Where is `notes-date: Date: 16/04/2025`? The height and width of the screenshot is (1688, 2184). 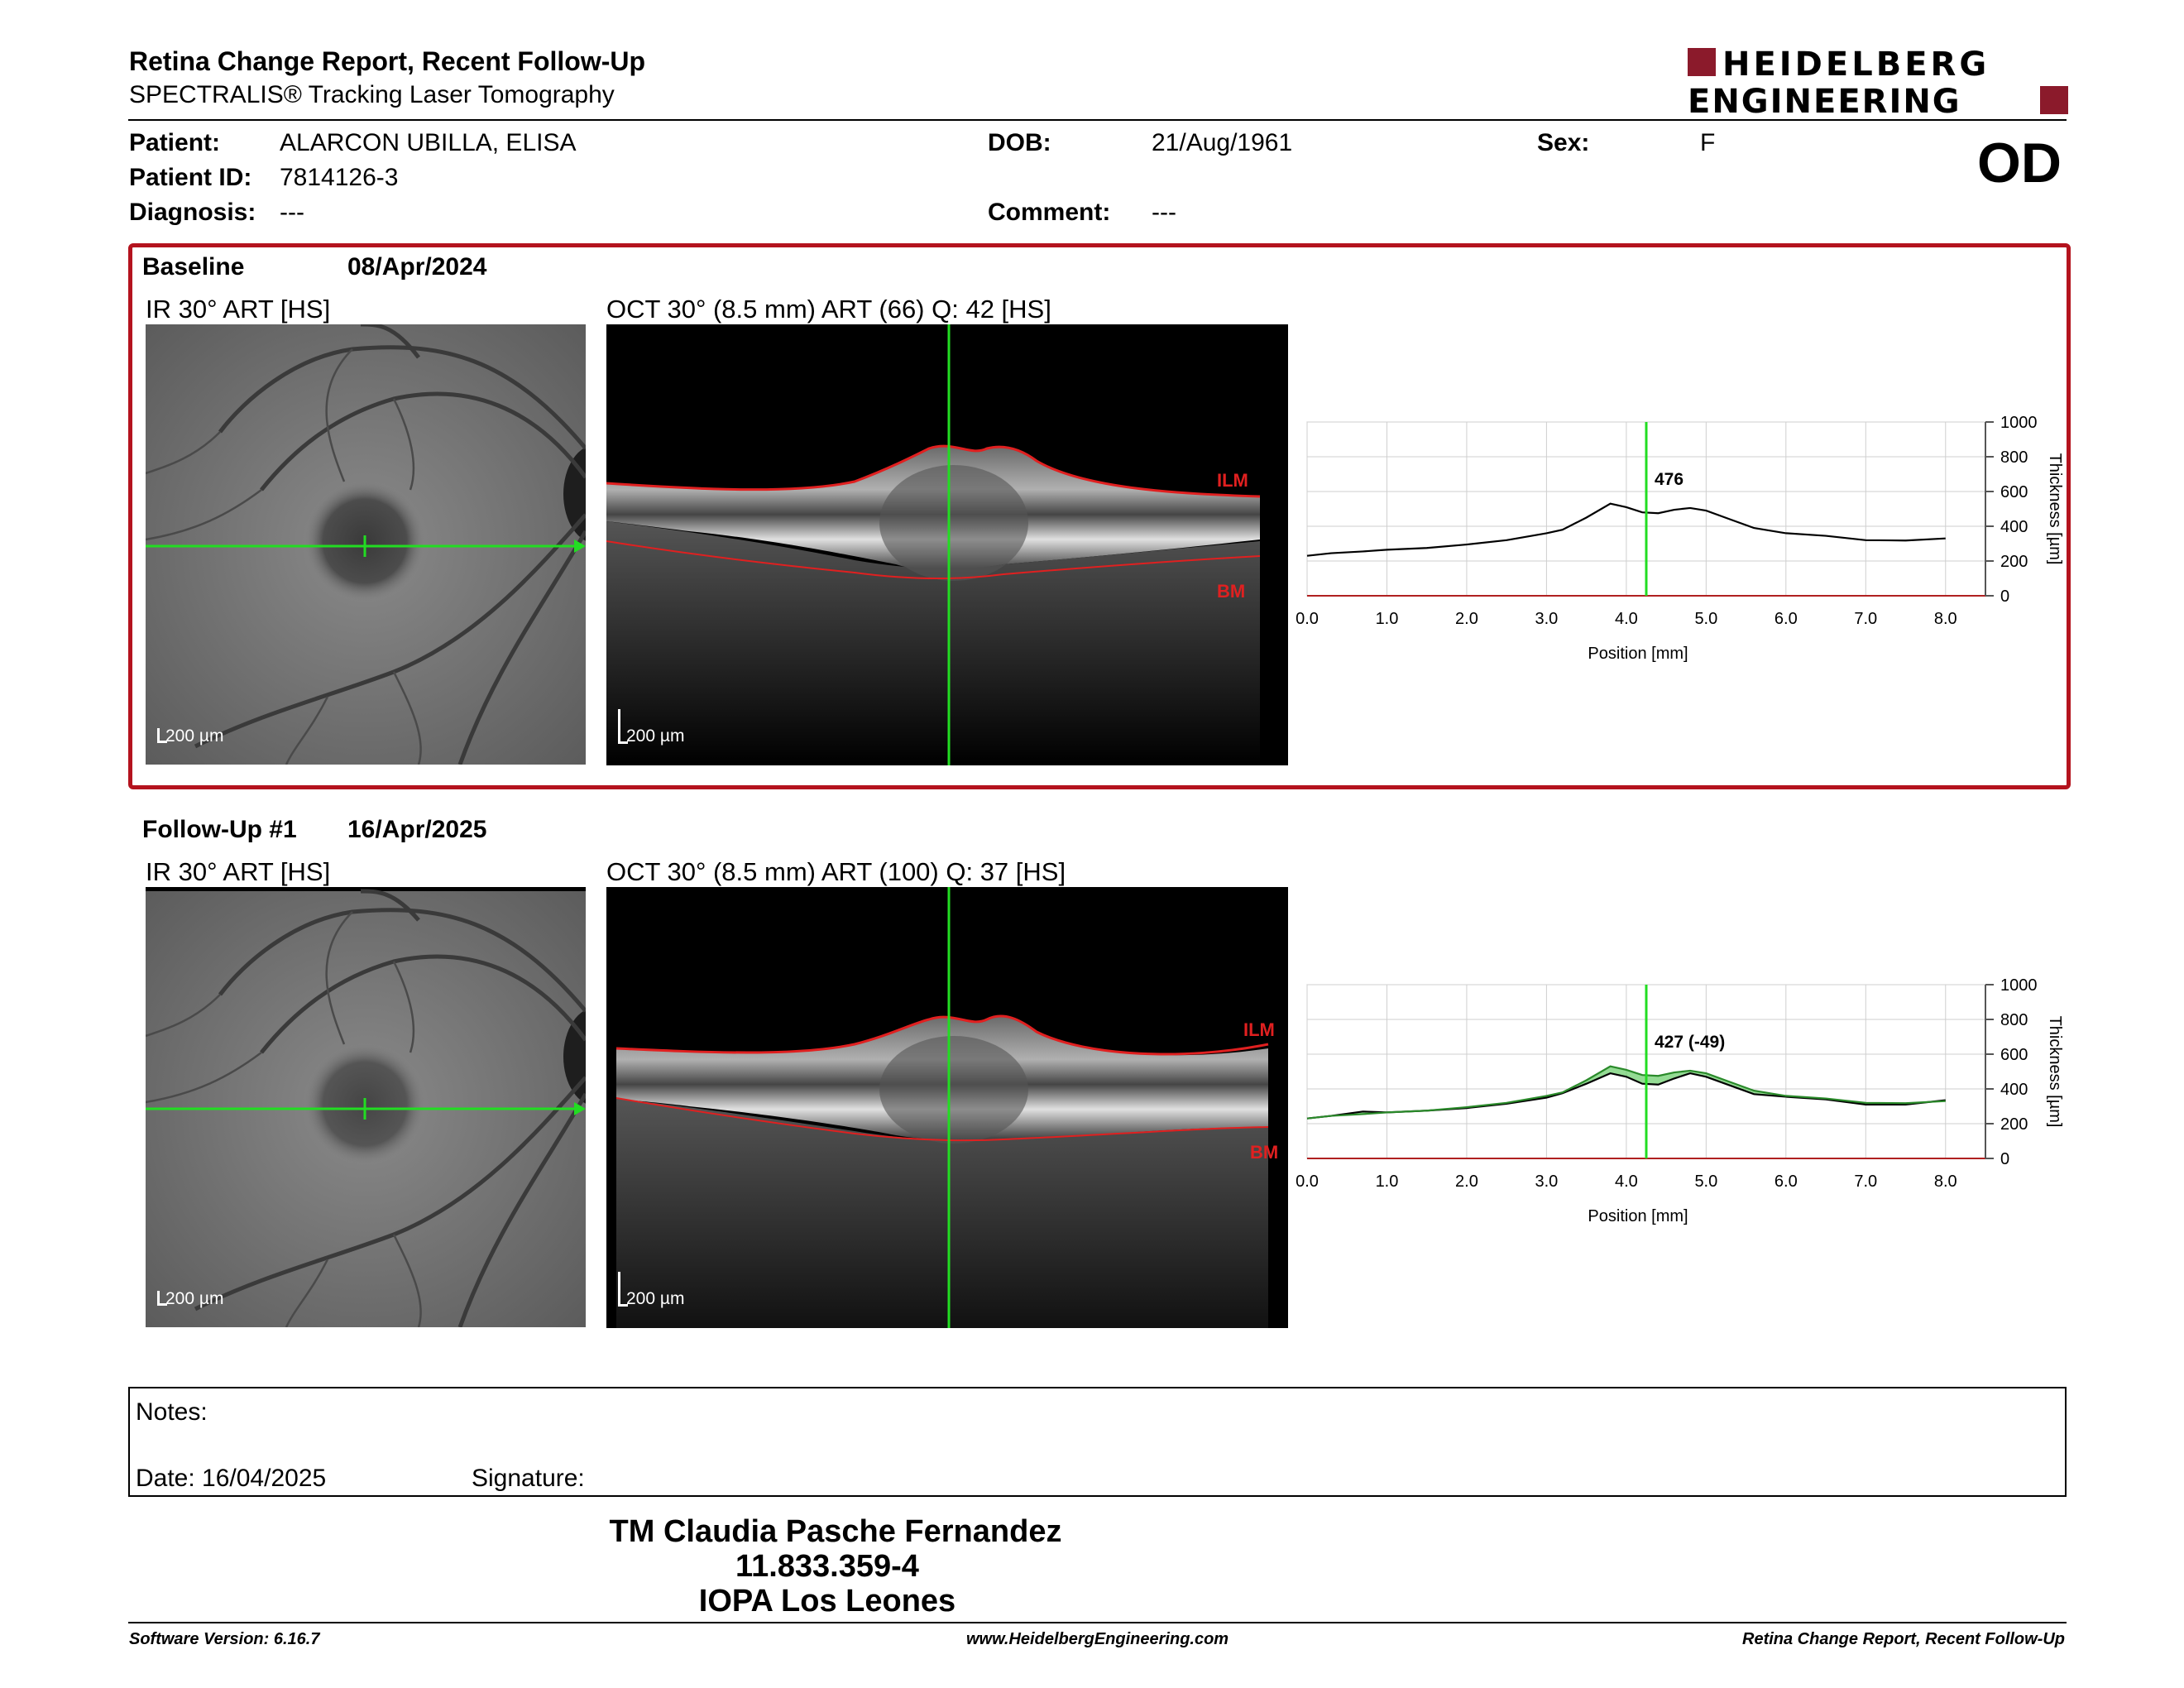
notes-date: Date: 16/04/2025 is located at coordinates (231, 1478).